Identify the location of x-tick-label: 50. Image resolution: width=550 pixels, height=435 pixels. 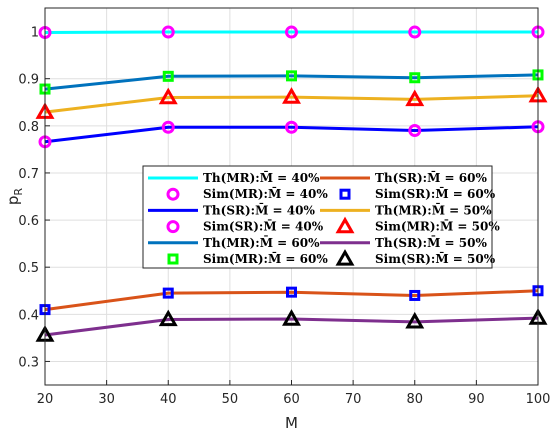
(230, 399).